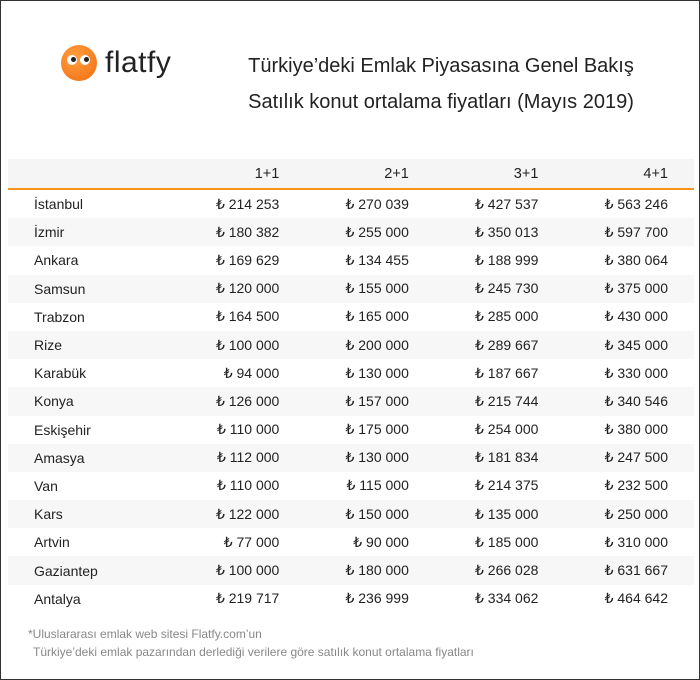  I want to click on city-name: Gaziantep, so click(92, 570).